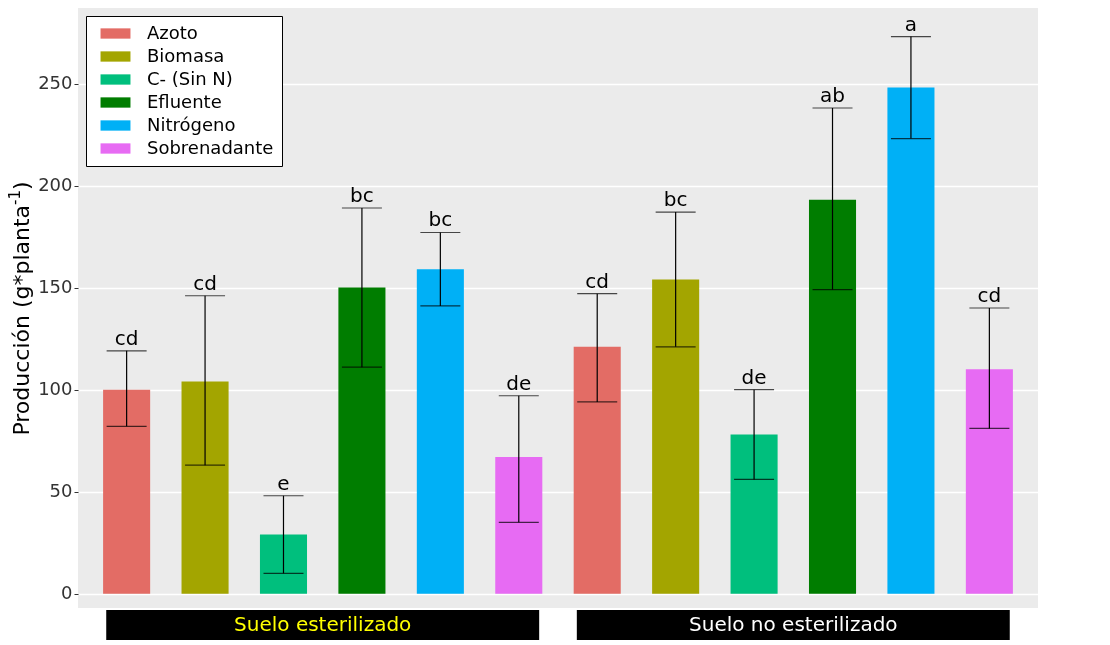 This screenshot has height=645, width=1110. I want to click on y-tick-label: 150, so click(55, 287).